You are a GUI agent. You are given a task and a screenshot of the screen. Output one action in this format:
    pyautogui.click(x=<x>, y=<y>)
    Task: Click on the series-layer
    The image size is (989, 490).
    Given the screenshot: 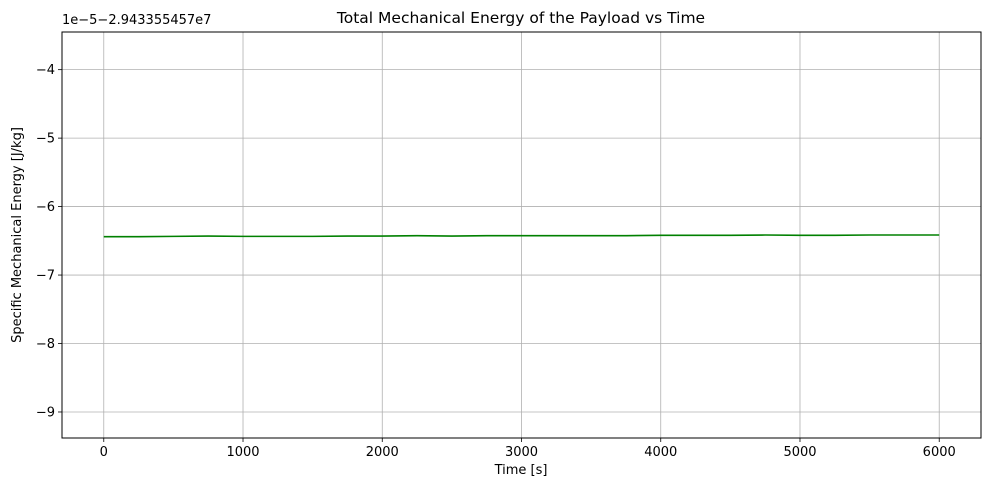 What is the action you would take?
    pyautogui.click(x=521, y=236)
    